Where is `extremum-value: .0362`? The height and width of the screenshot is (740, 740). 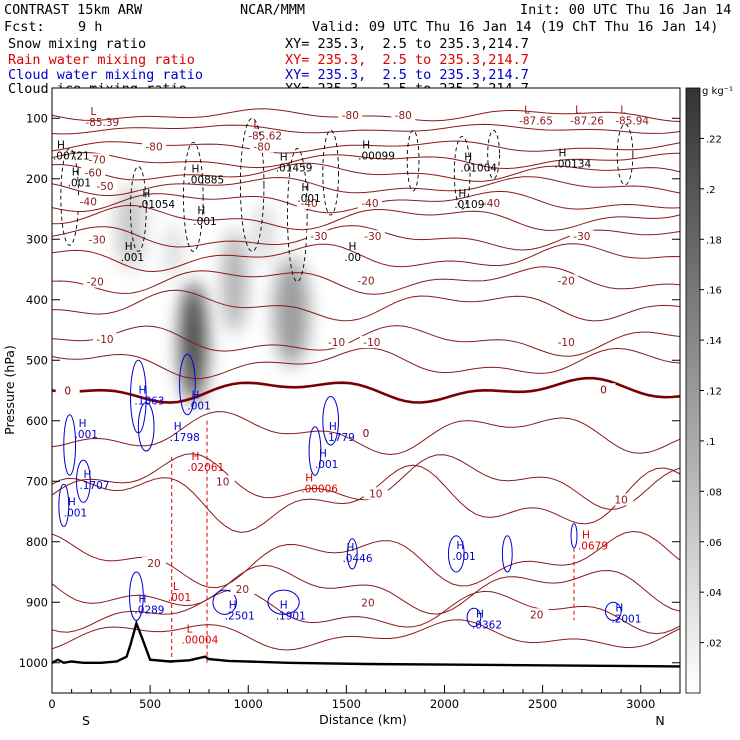 extremum-value: .0362 is located at coordinates (487, 625).